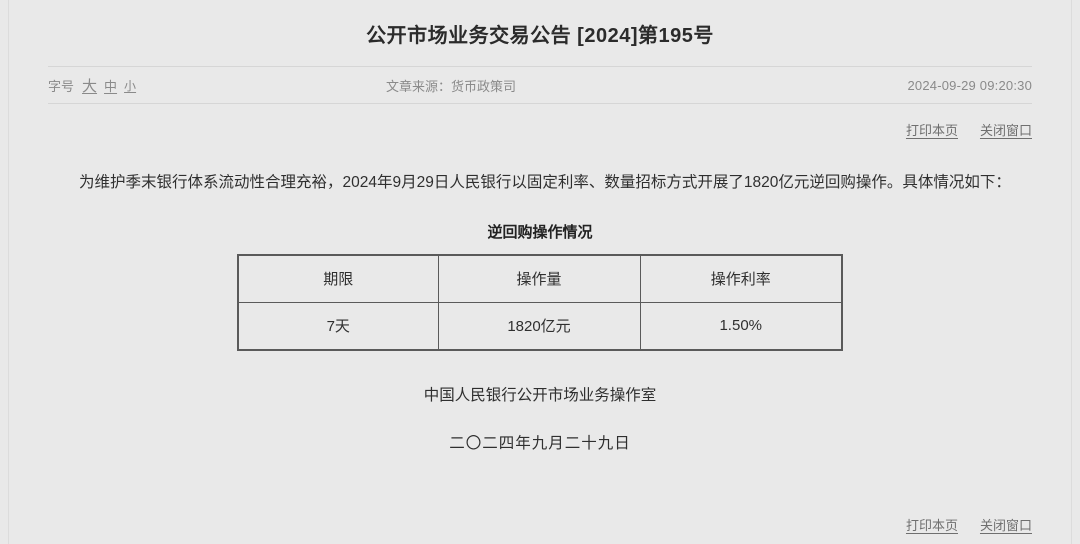  I want to click on table-cell-term: 7天, so click(338, 326).